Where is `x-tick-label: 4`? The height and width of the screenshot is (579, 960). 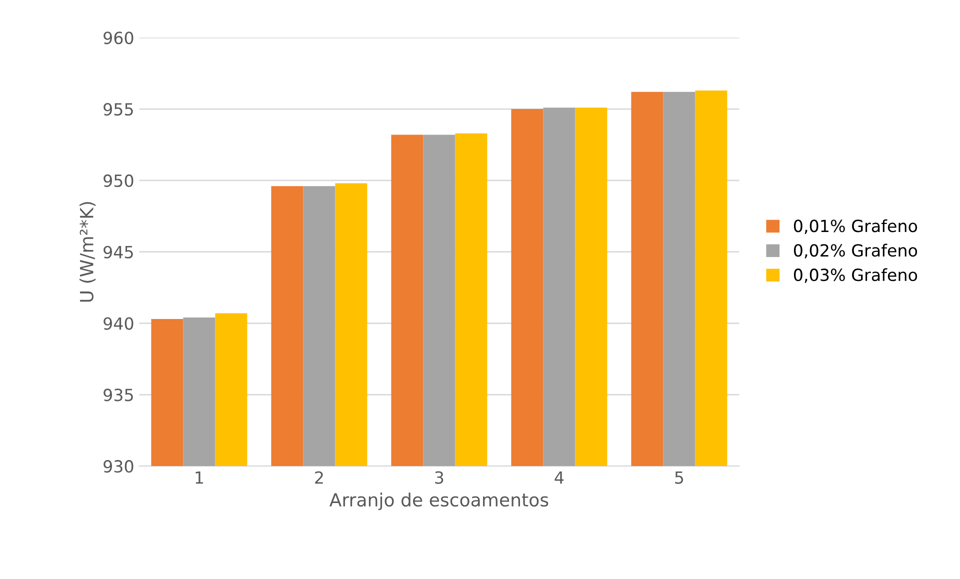
x-tick-label: 4 is located at coordinates (559, 477).